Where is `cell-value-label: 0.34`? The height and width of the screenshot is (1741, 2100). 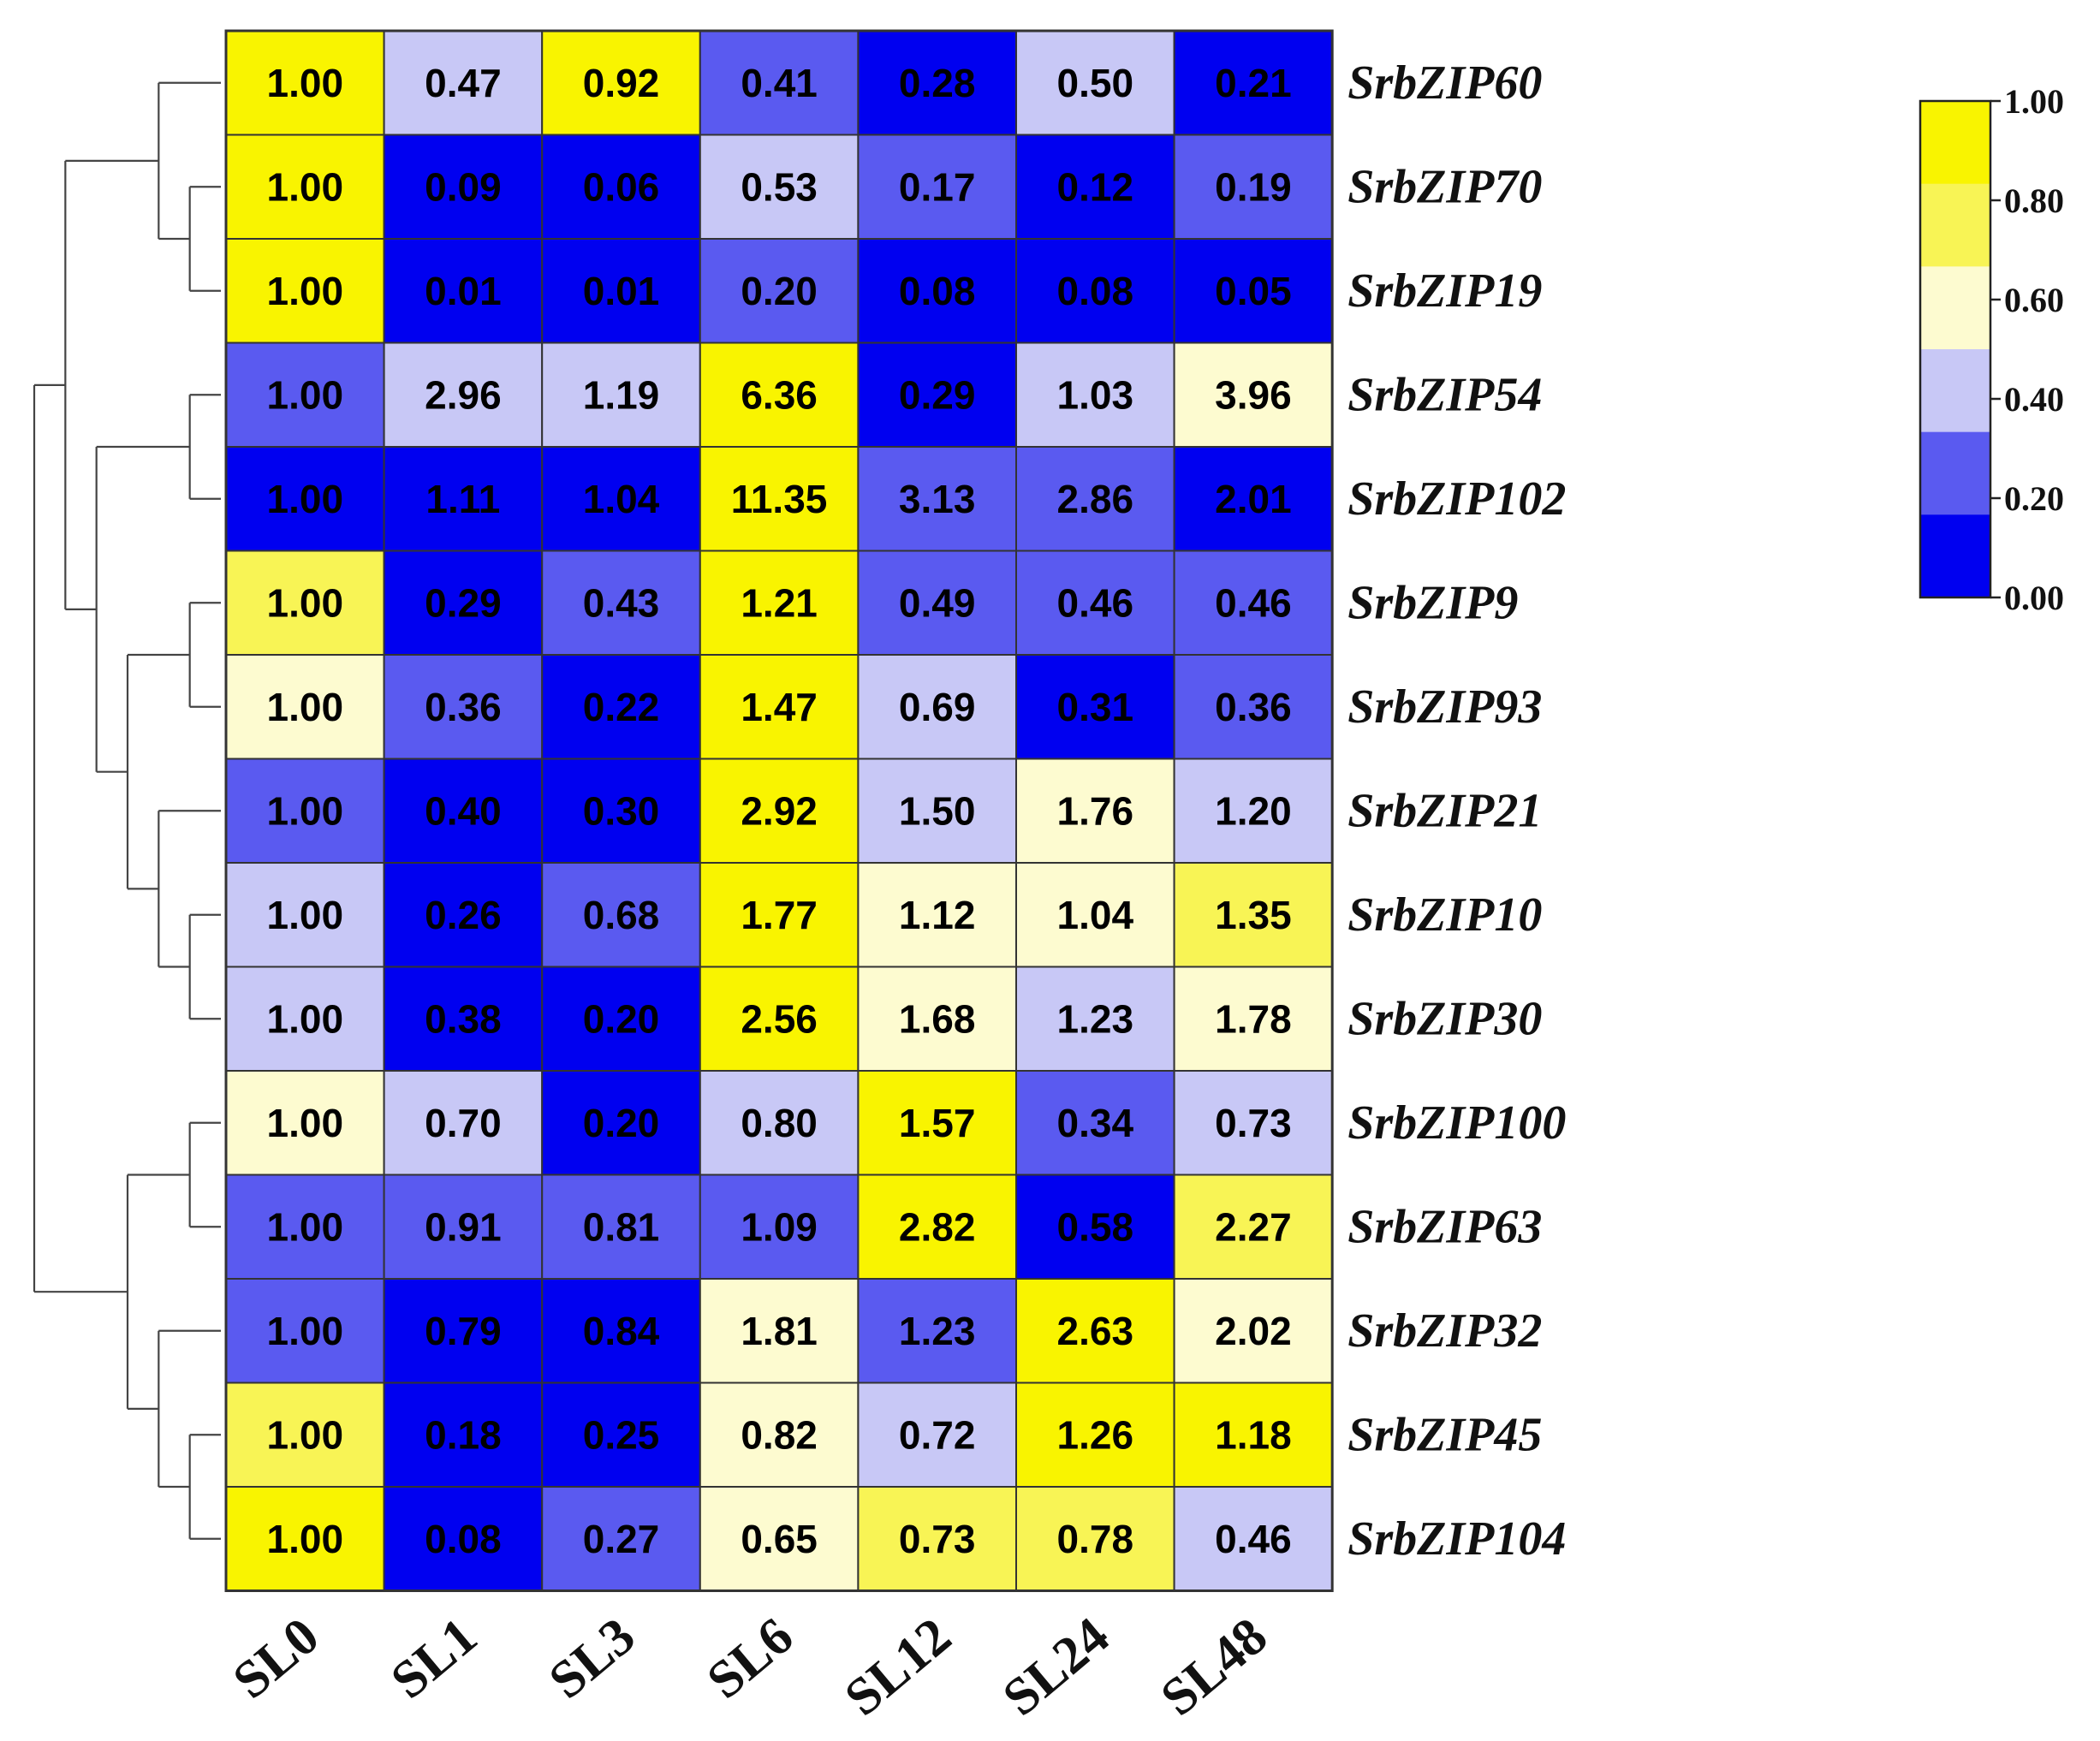
cell-value-label: 0.34 is located at coordinates (1095, 1123).